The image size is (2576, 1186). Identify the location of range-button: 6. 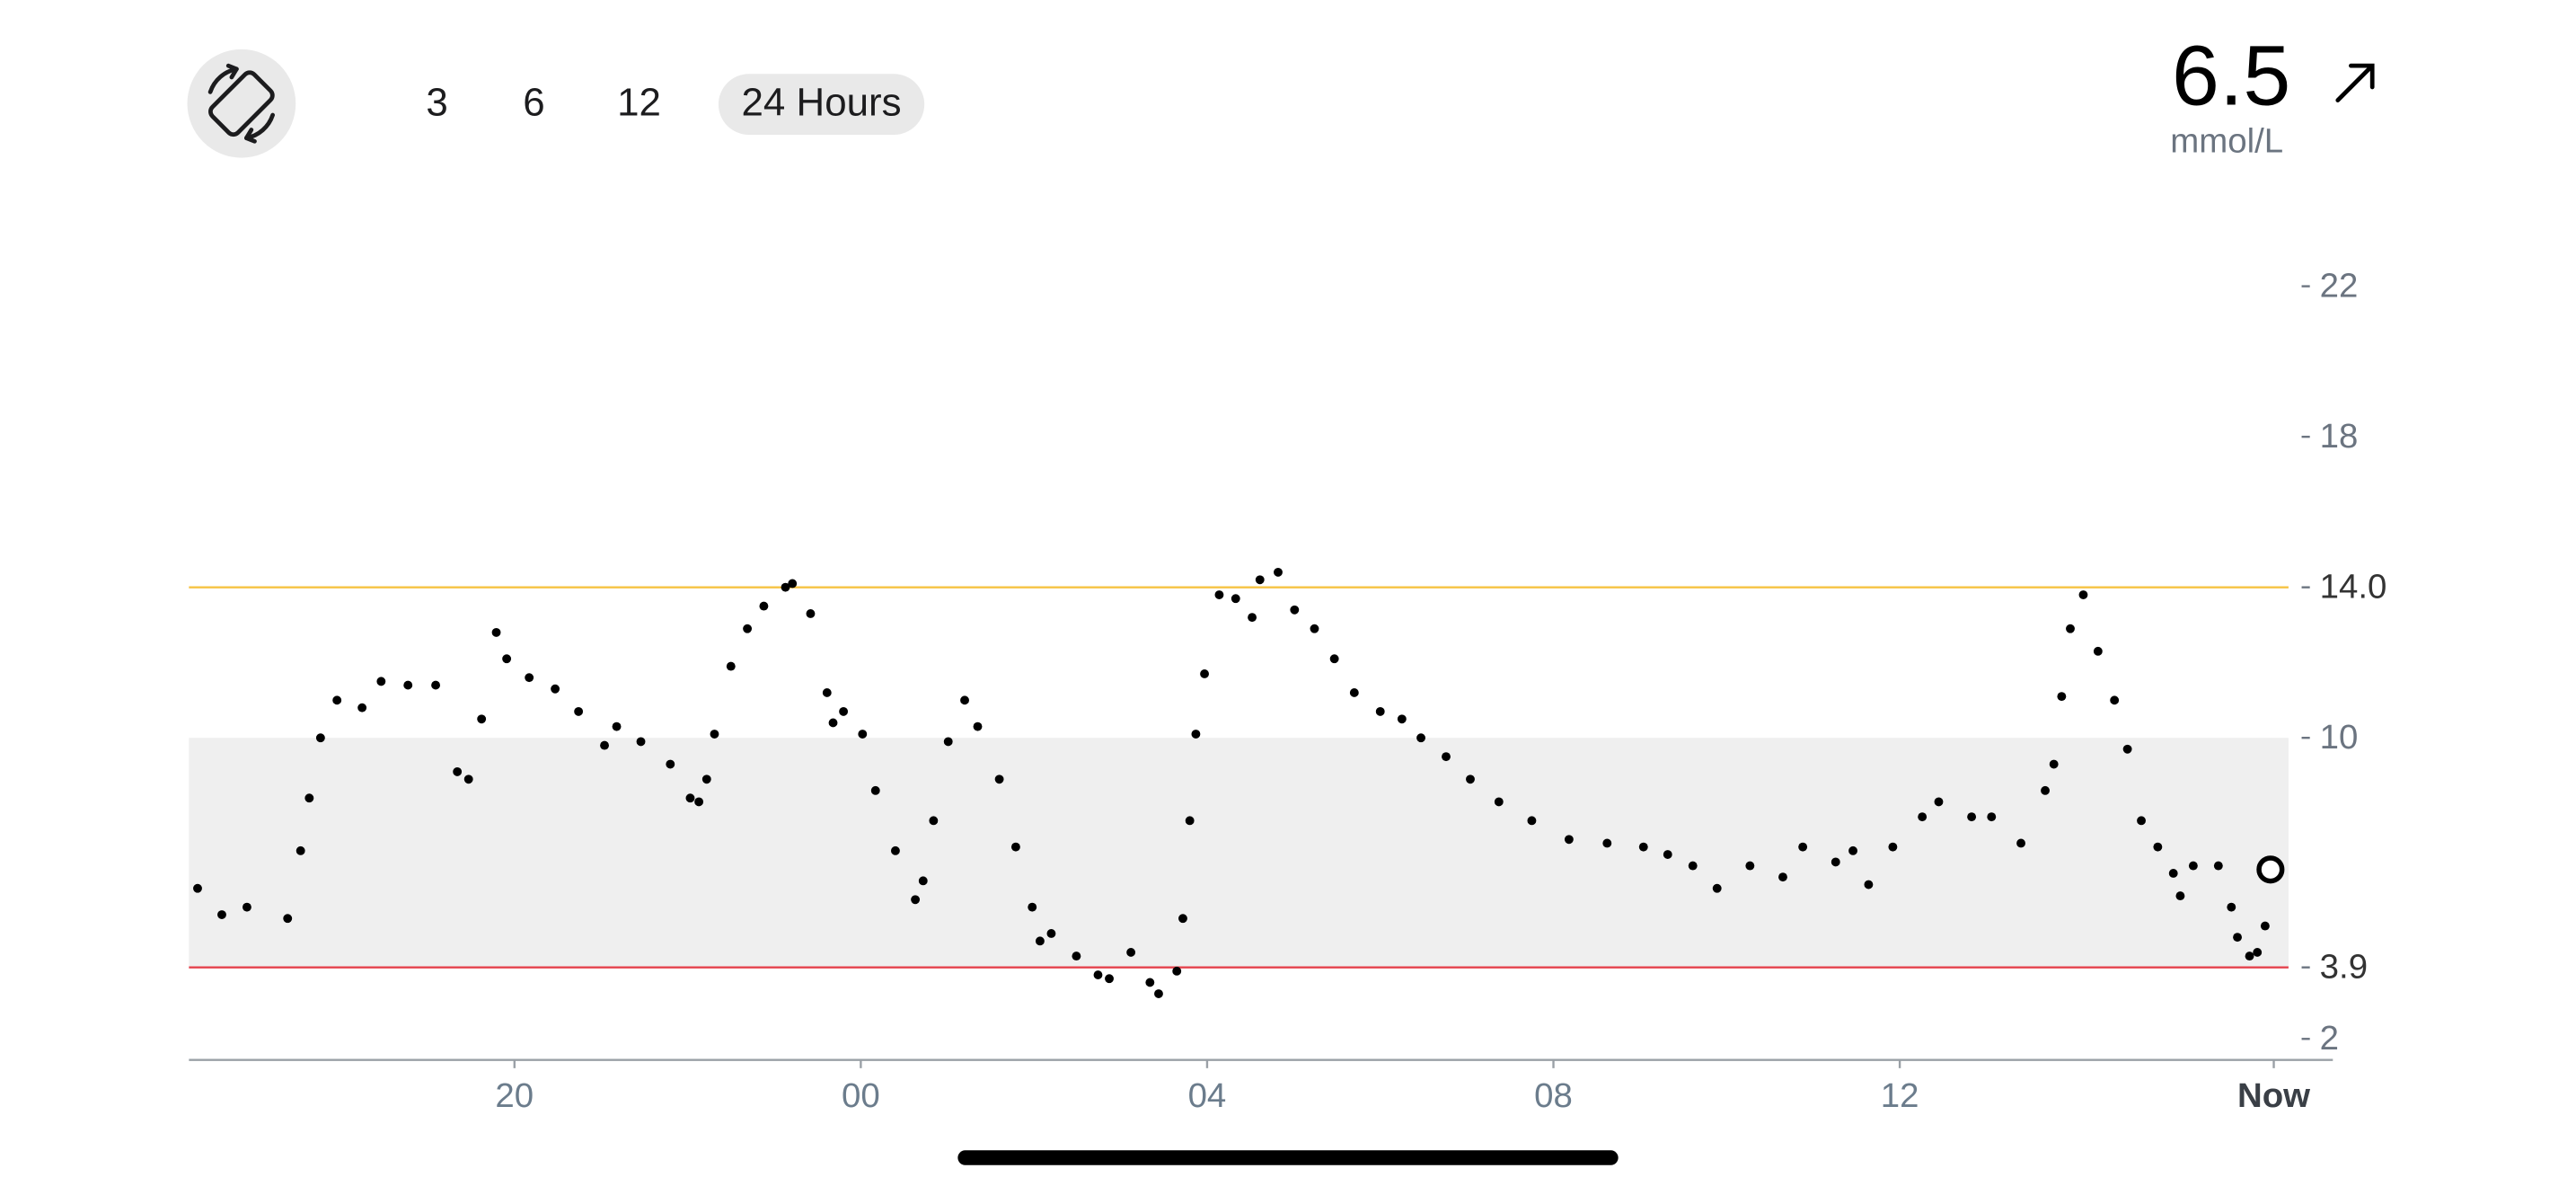
(533, 103).